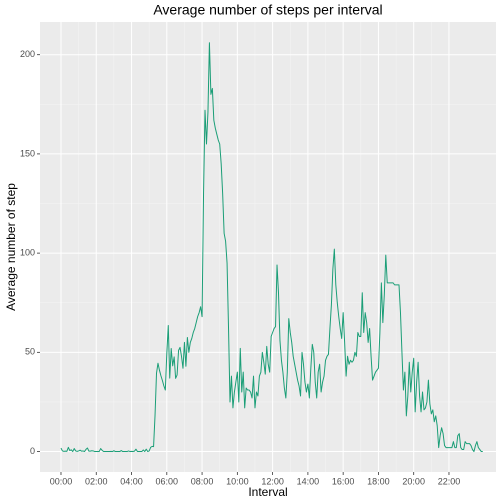 The image size is (504, 504). Describe the element at coordinates (237, 481) in the screenshot. I see `x-tick-label: 10:00` at that location.